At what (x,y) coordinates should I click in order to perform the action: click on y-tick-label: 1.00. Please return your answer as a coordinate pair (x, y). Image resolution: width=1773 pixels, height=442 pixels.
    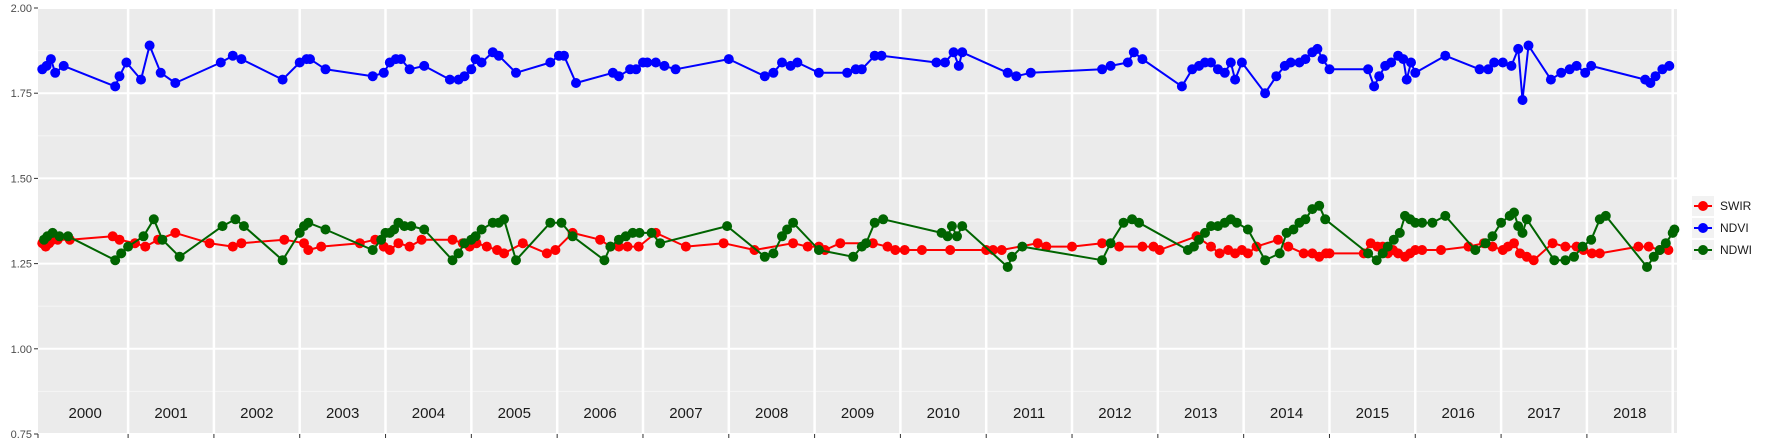
    Looking at the image, I should click on (21, 350).